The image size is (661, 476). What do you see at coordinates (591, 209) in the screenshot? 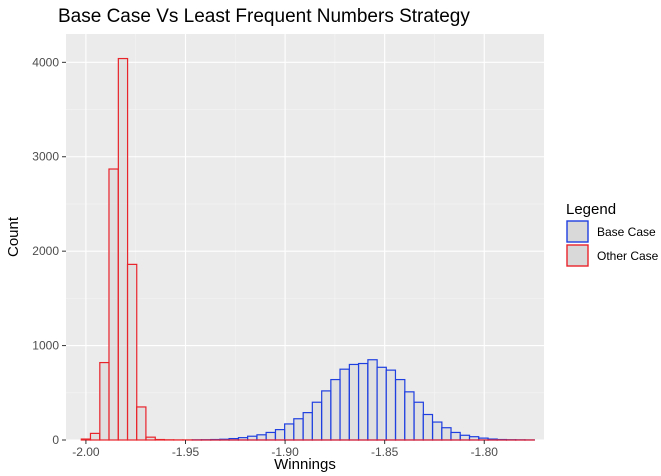
I see `legend-title: Legend` at bounding box center [591, 209].